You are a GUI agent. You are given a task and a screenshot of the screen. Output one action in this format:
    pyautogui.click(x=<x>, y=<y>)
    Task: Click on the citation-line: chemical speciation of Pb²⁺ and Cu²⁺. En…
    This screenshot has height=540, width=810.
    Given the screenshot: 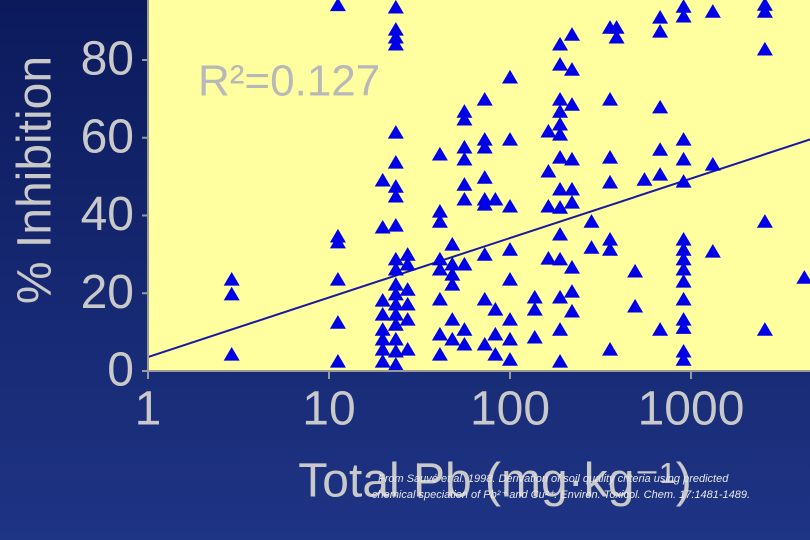 What is the action you would take?
    pyautogui.click(x=561, y=495)
    